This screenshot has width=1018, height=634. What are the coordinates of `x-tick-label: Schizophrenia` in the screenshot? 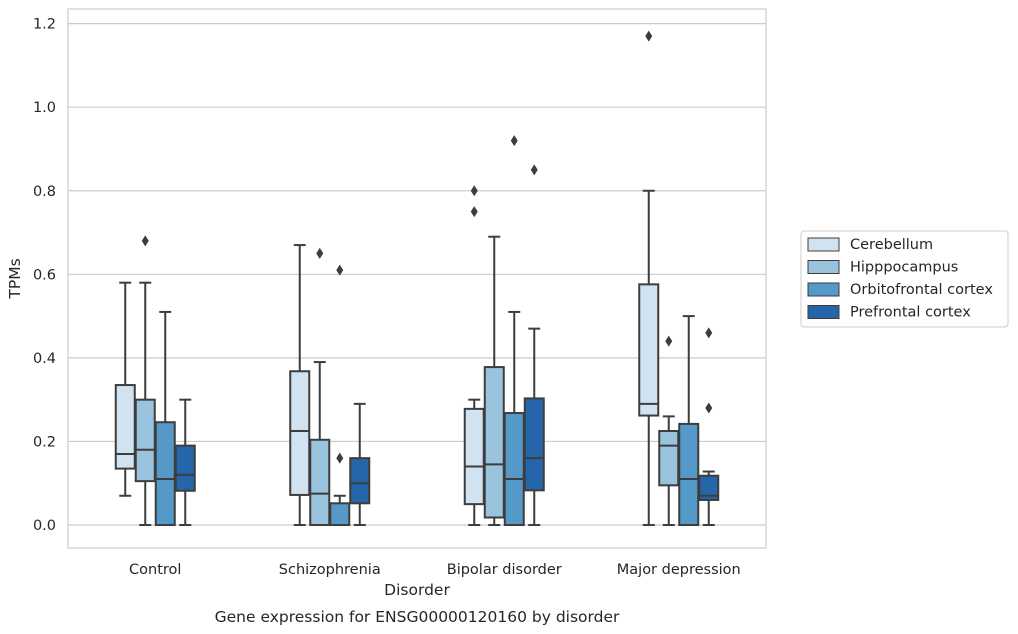 It's located at (330, 570).